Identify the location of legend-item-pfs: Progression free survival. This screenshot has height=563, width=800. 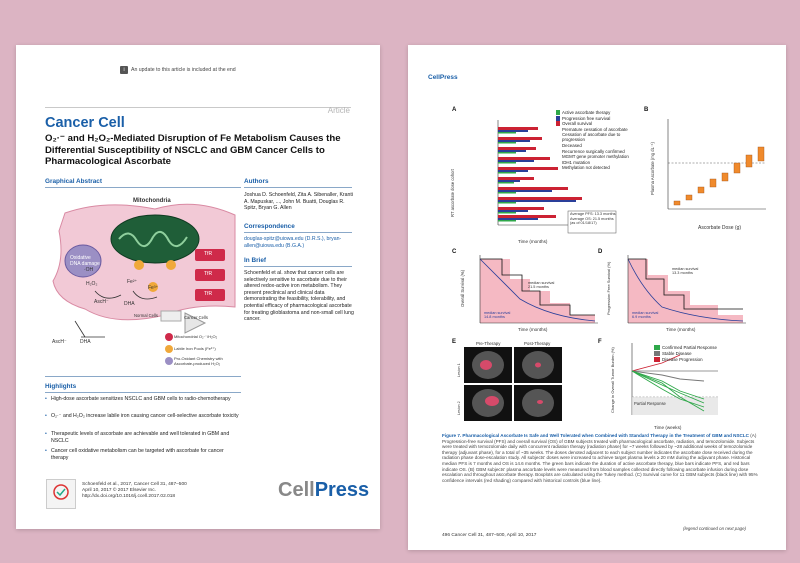
(600, 118).